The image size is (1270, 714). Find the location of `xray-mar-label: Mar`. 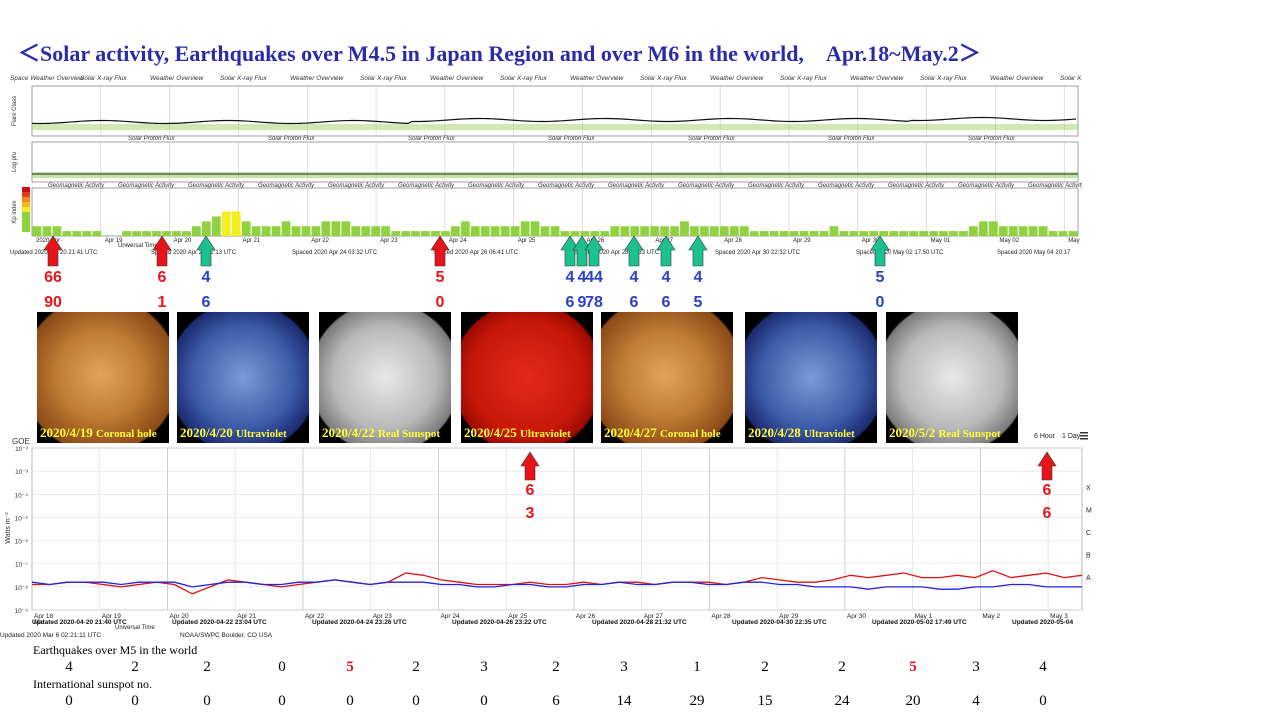

xray-mar-label: Mar is located at coordinates (39, 623).